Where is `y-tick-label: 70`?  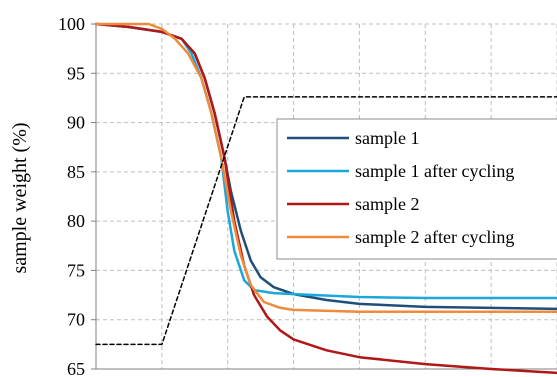 y-tick-label: 70 is located at coordinates (76, 320).